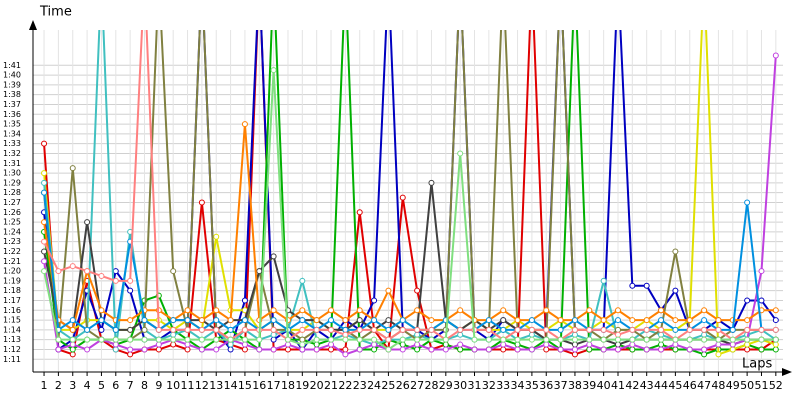 The width and height of the screenshot is (800, 400). What do you see at coordinates (101, 385) in the screenshot?
I see `x-tick-label: 5` at bounding box center [101, 385].